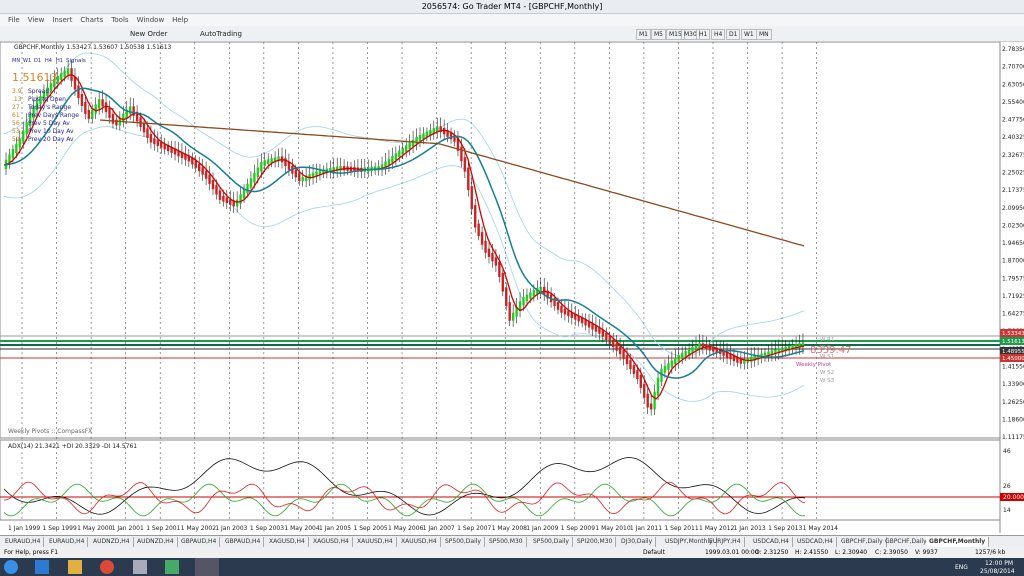  What do you see at coordinates (658, 34) in the screenshot?
I see `timeframe-button: M5` at bounding box center [658, 34].